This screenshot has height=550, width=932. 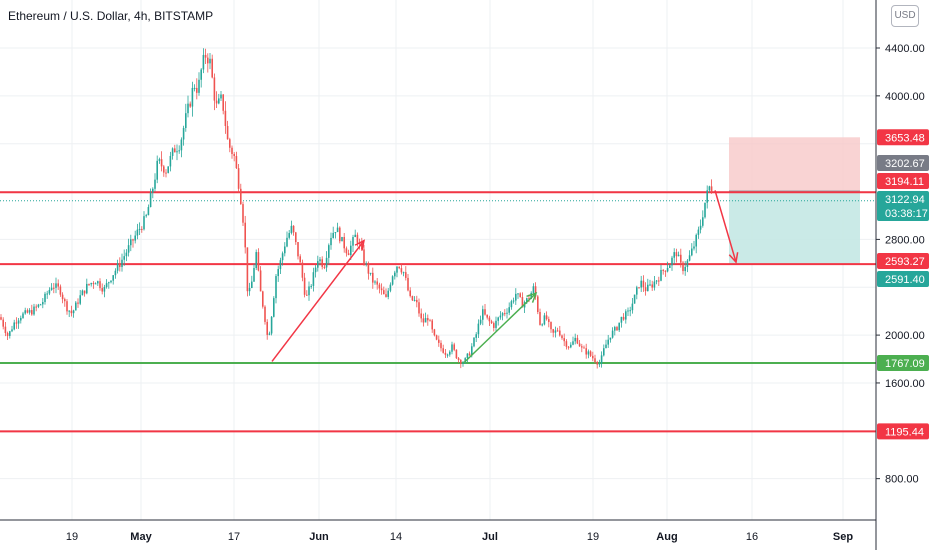 I want to click on x-tick-label: Aug, so click(x=666, y=537).